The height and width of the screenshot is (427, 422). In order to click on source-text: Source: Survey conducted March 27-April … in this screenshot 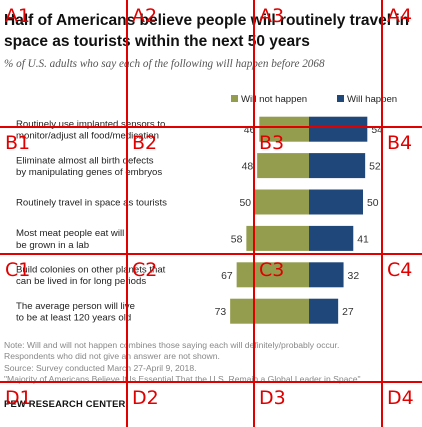, I will do `click(100, 367)`.